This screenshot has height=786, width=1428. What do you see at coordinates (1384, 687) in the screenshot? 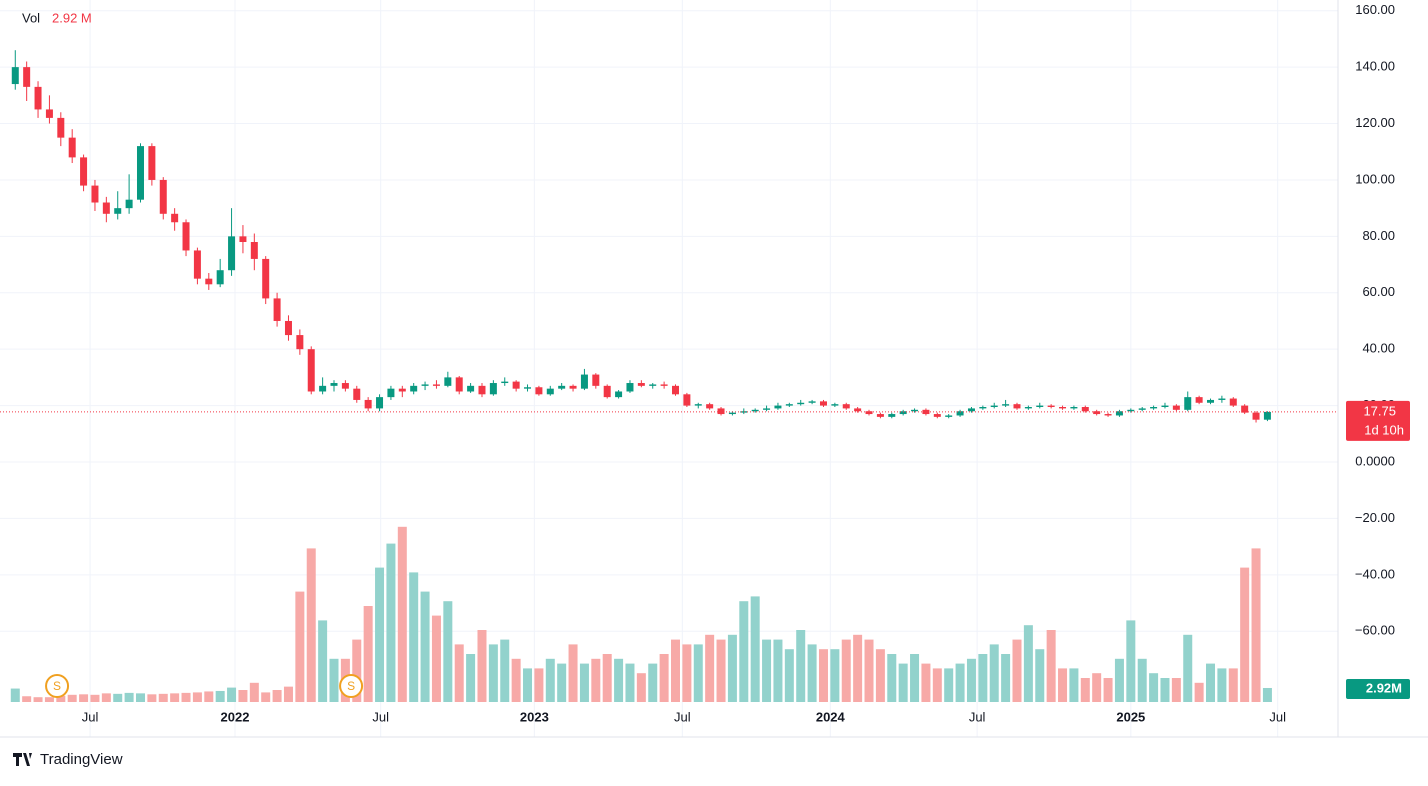
I see `last-volume-label: 2.92M` at bounding box center [1384, 687].